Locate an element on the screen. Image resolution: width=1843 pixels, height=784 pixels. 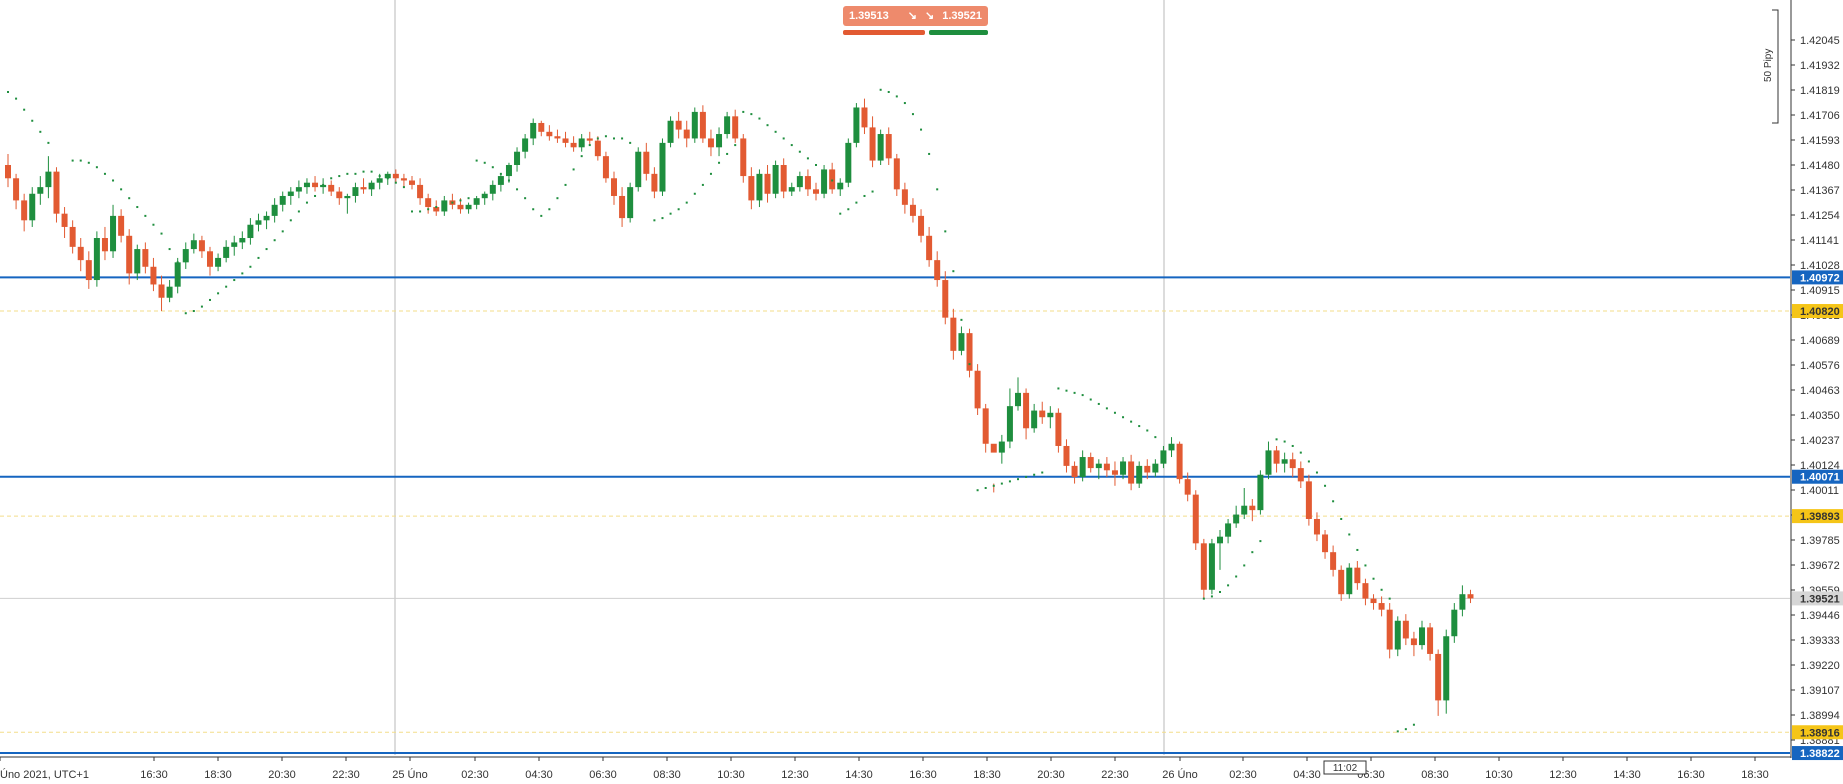
y-tick-label: 1.41932 is located at coordinates (1820, 66).